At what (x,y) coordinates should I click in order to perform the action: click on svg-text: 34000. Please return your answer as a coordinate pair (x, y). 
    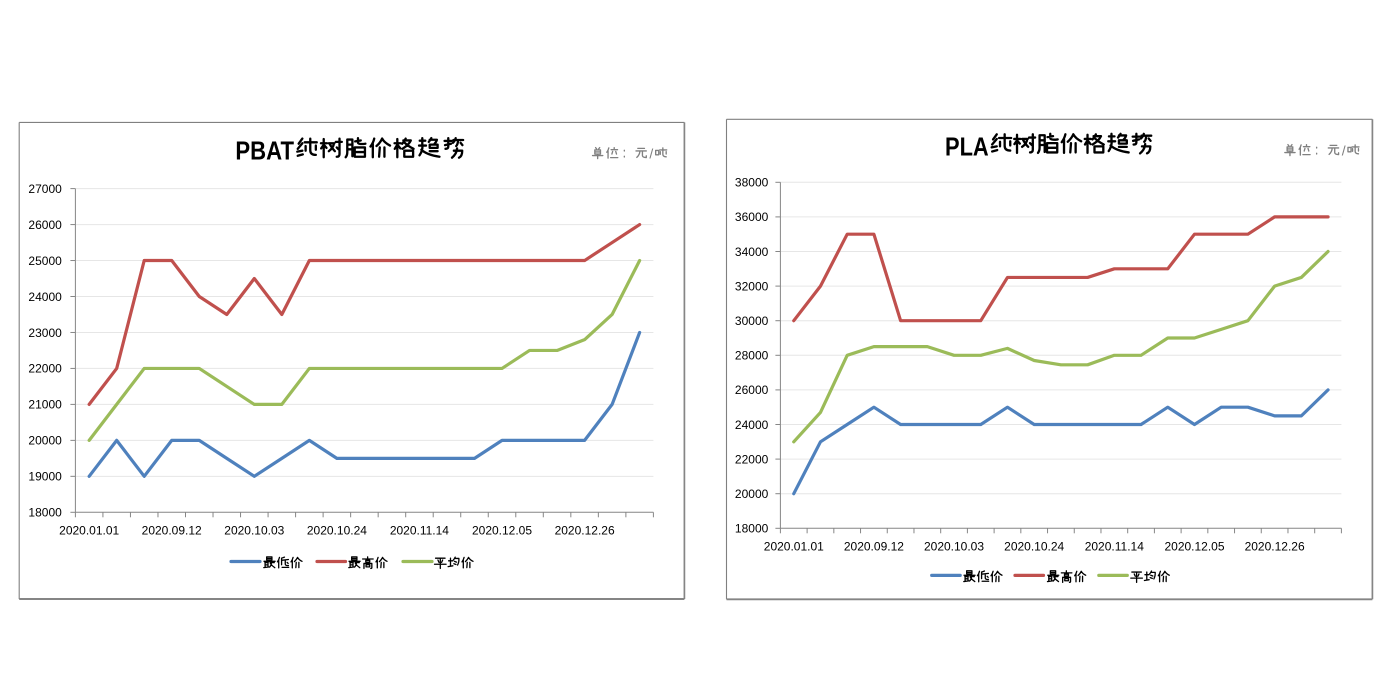
    Looking at the image, I should click on (752, 252).